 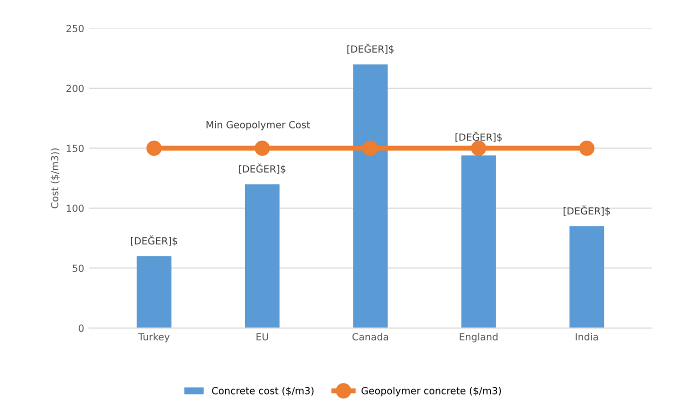 I want to click on y-tick-label: 0, so click(x=81, y=328).